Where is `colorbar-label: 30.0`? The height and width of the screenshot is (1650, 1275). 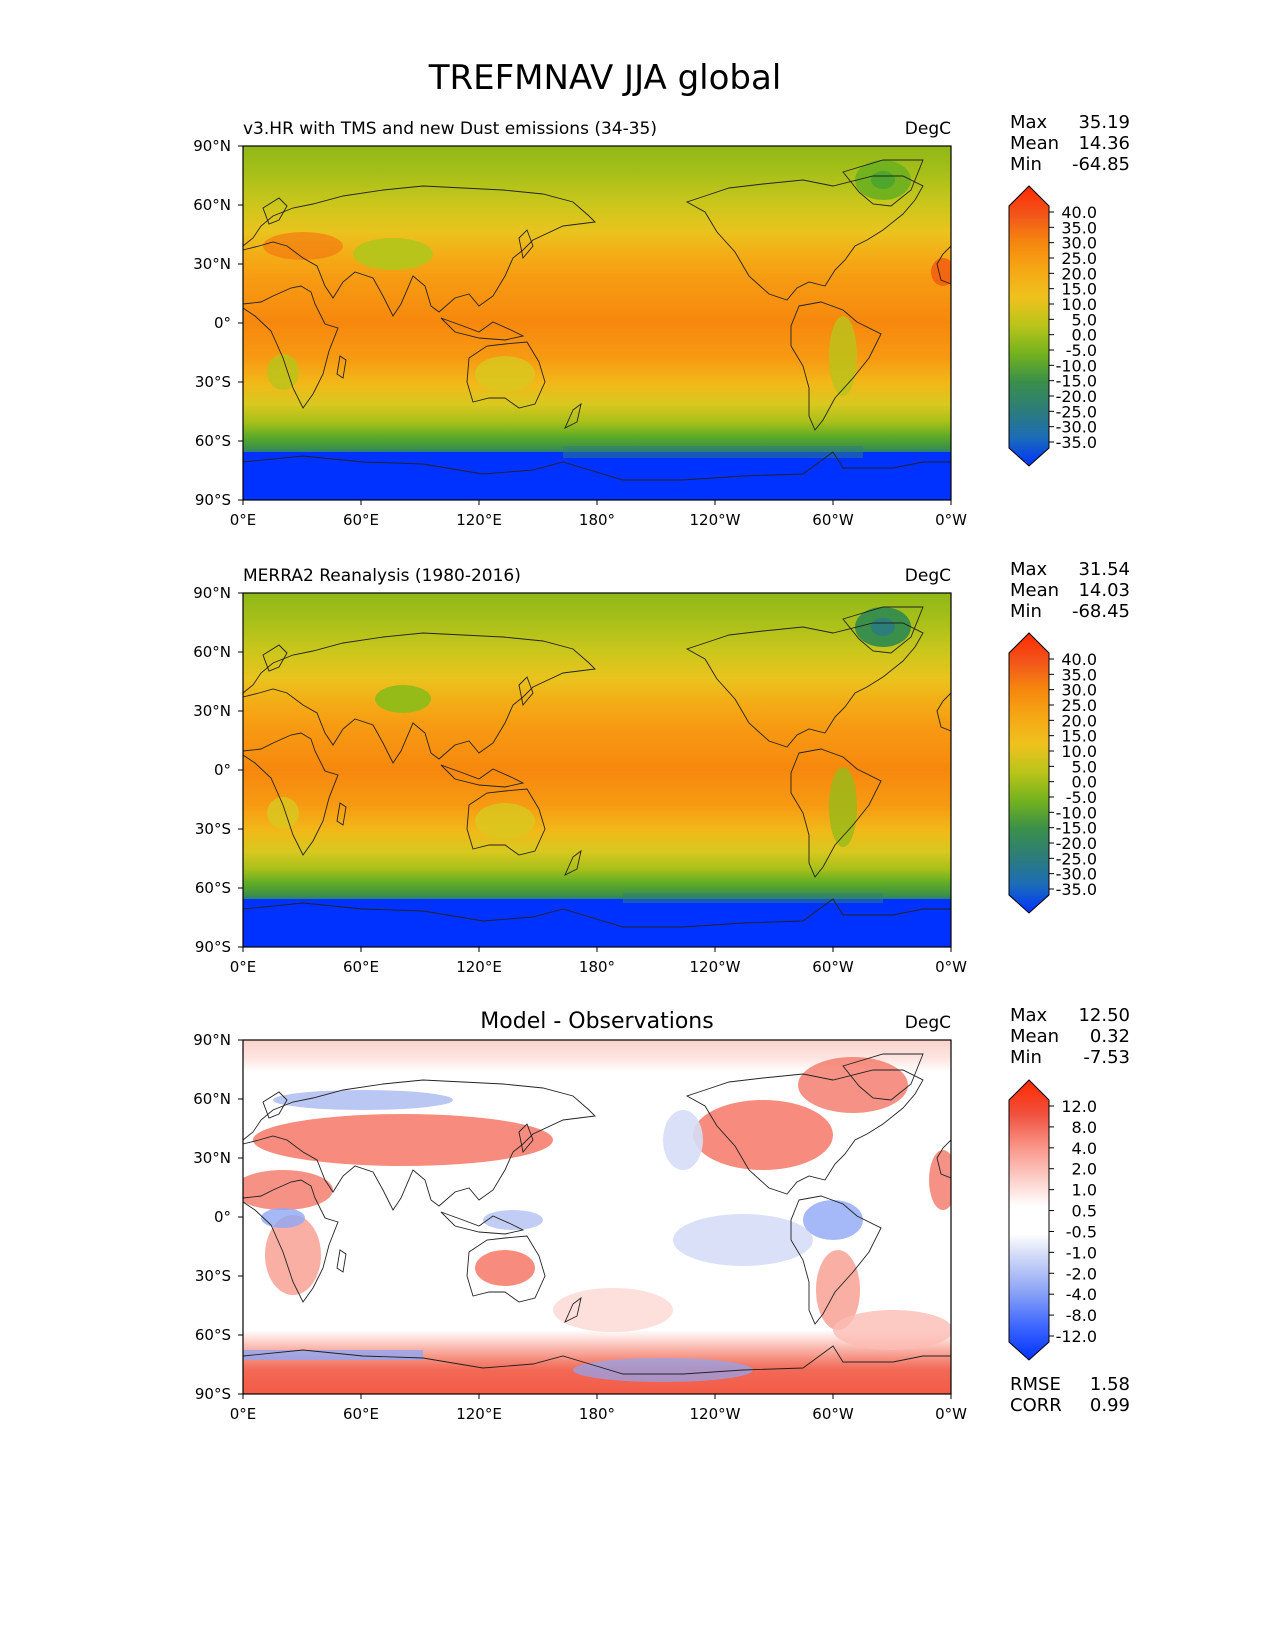 colorbar-label: 30.0 is located at coordinates (1079, 243).